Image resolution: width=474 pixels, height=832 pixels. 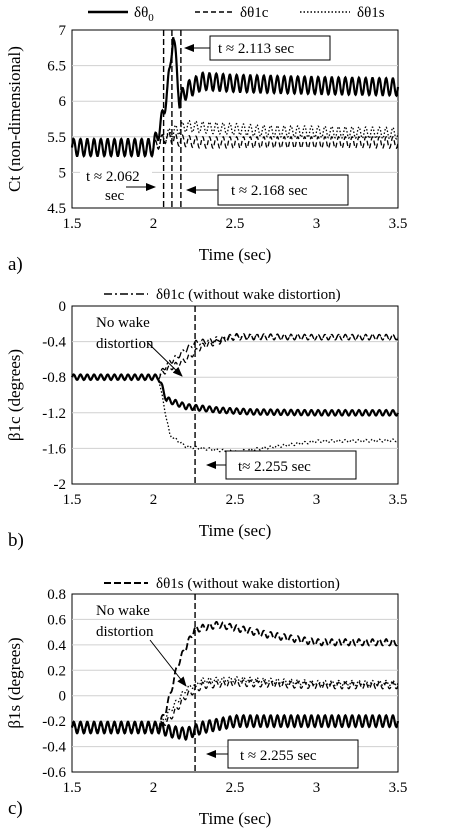 I want to click on y-tick-label: 6.5, so click(x=56, y=67).